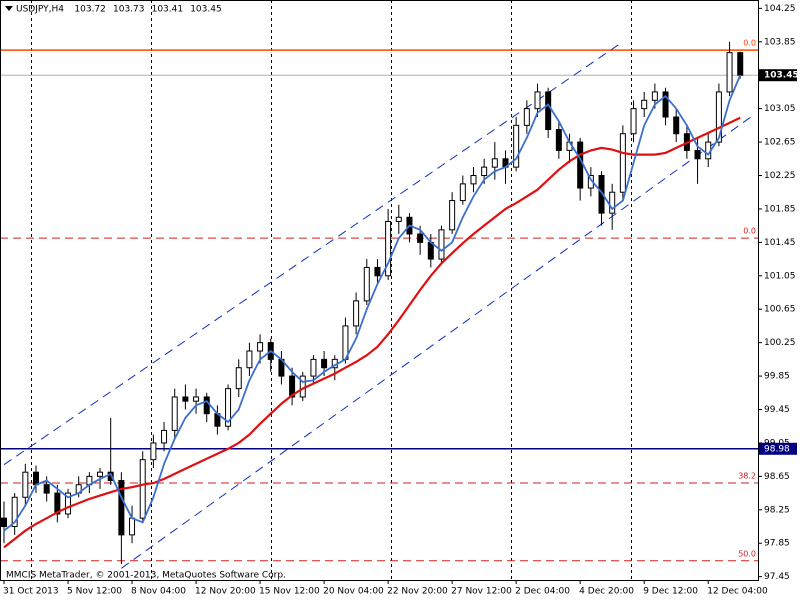 This screenshot has height=600, width=800. I want to click on y-tick-label: 101.05, so click(780, 276).